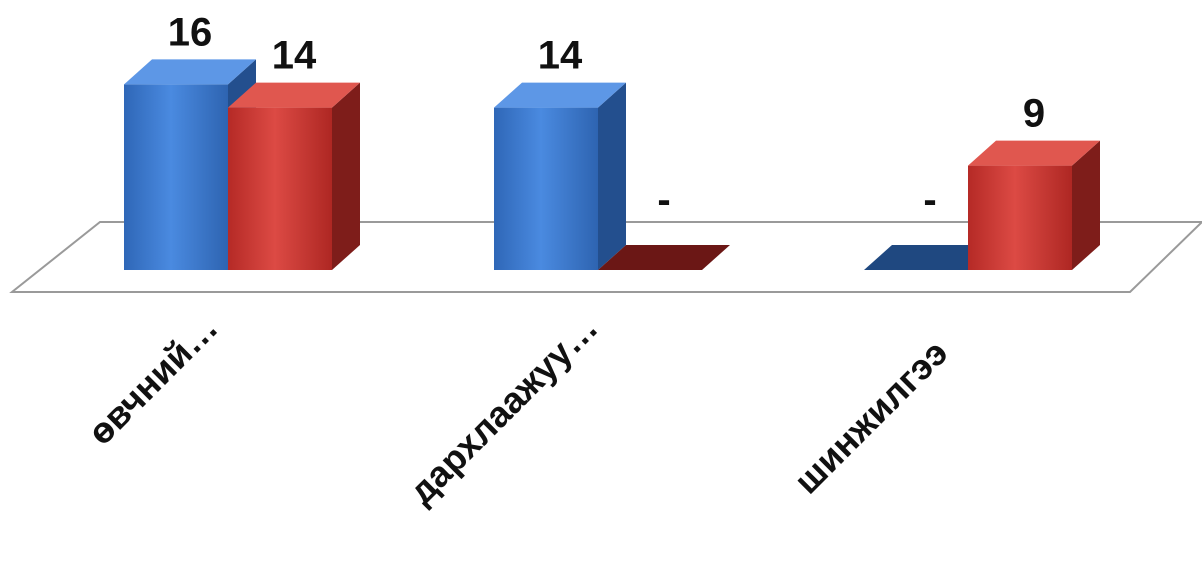 Image resolution: width=1202 pixels, height=573 pixels. I want to click on tick-label-2: шинжилгээ, so click(871, 417).